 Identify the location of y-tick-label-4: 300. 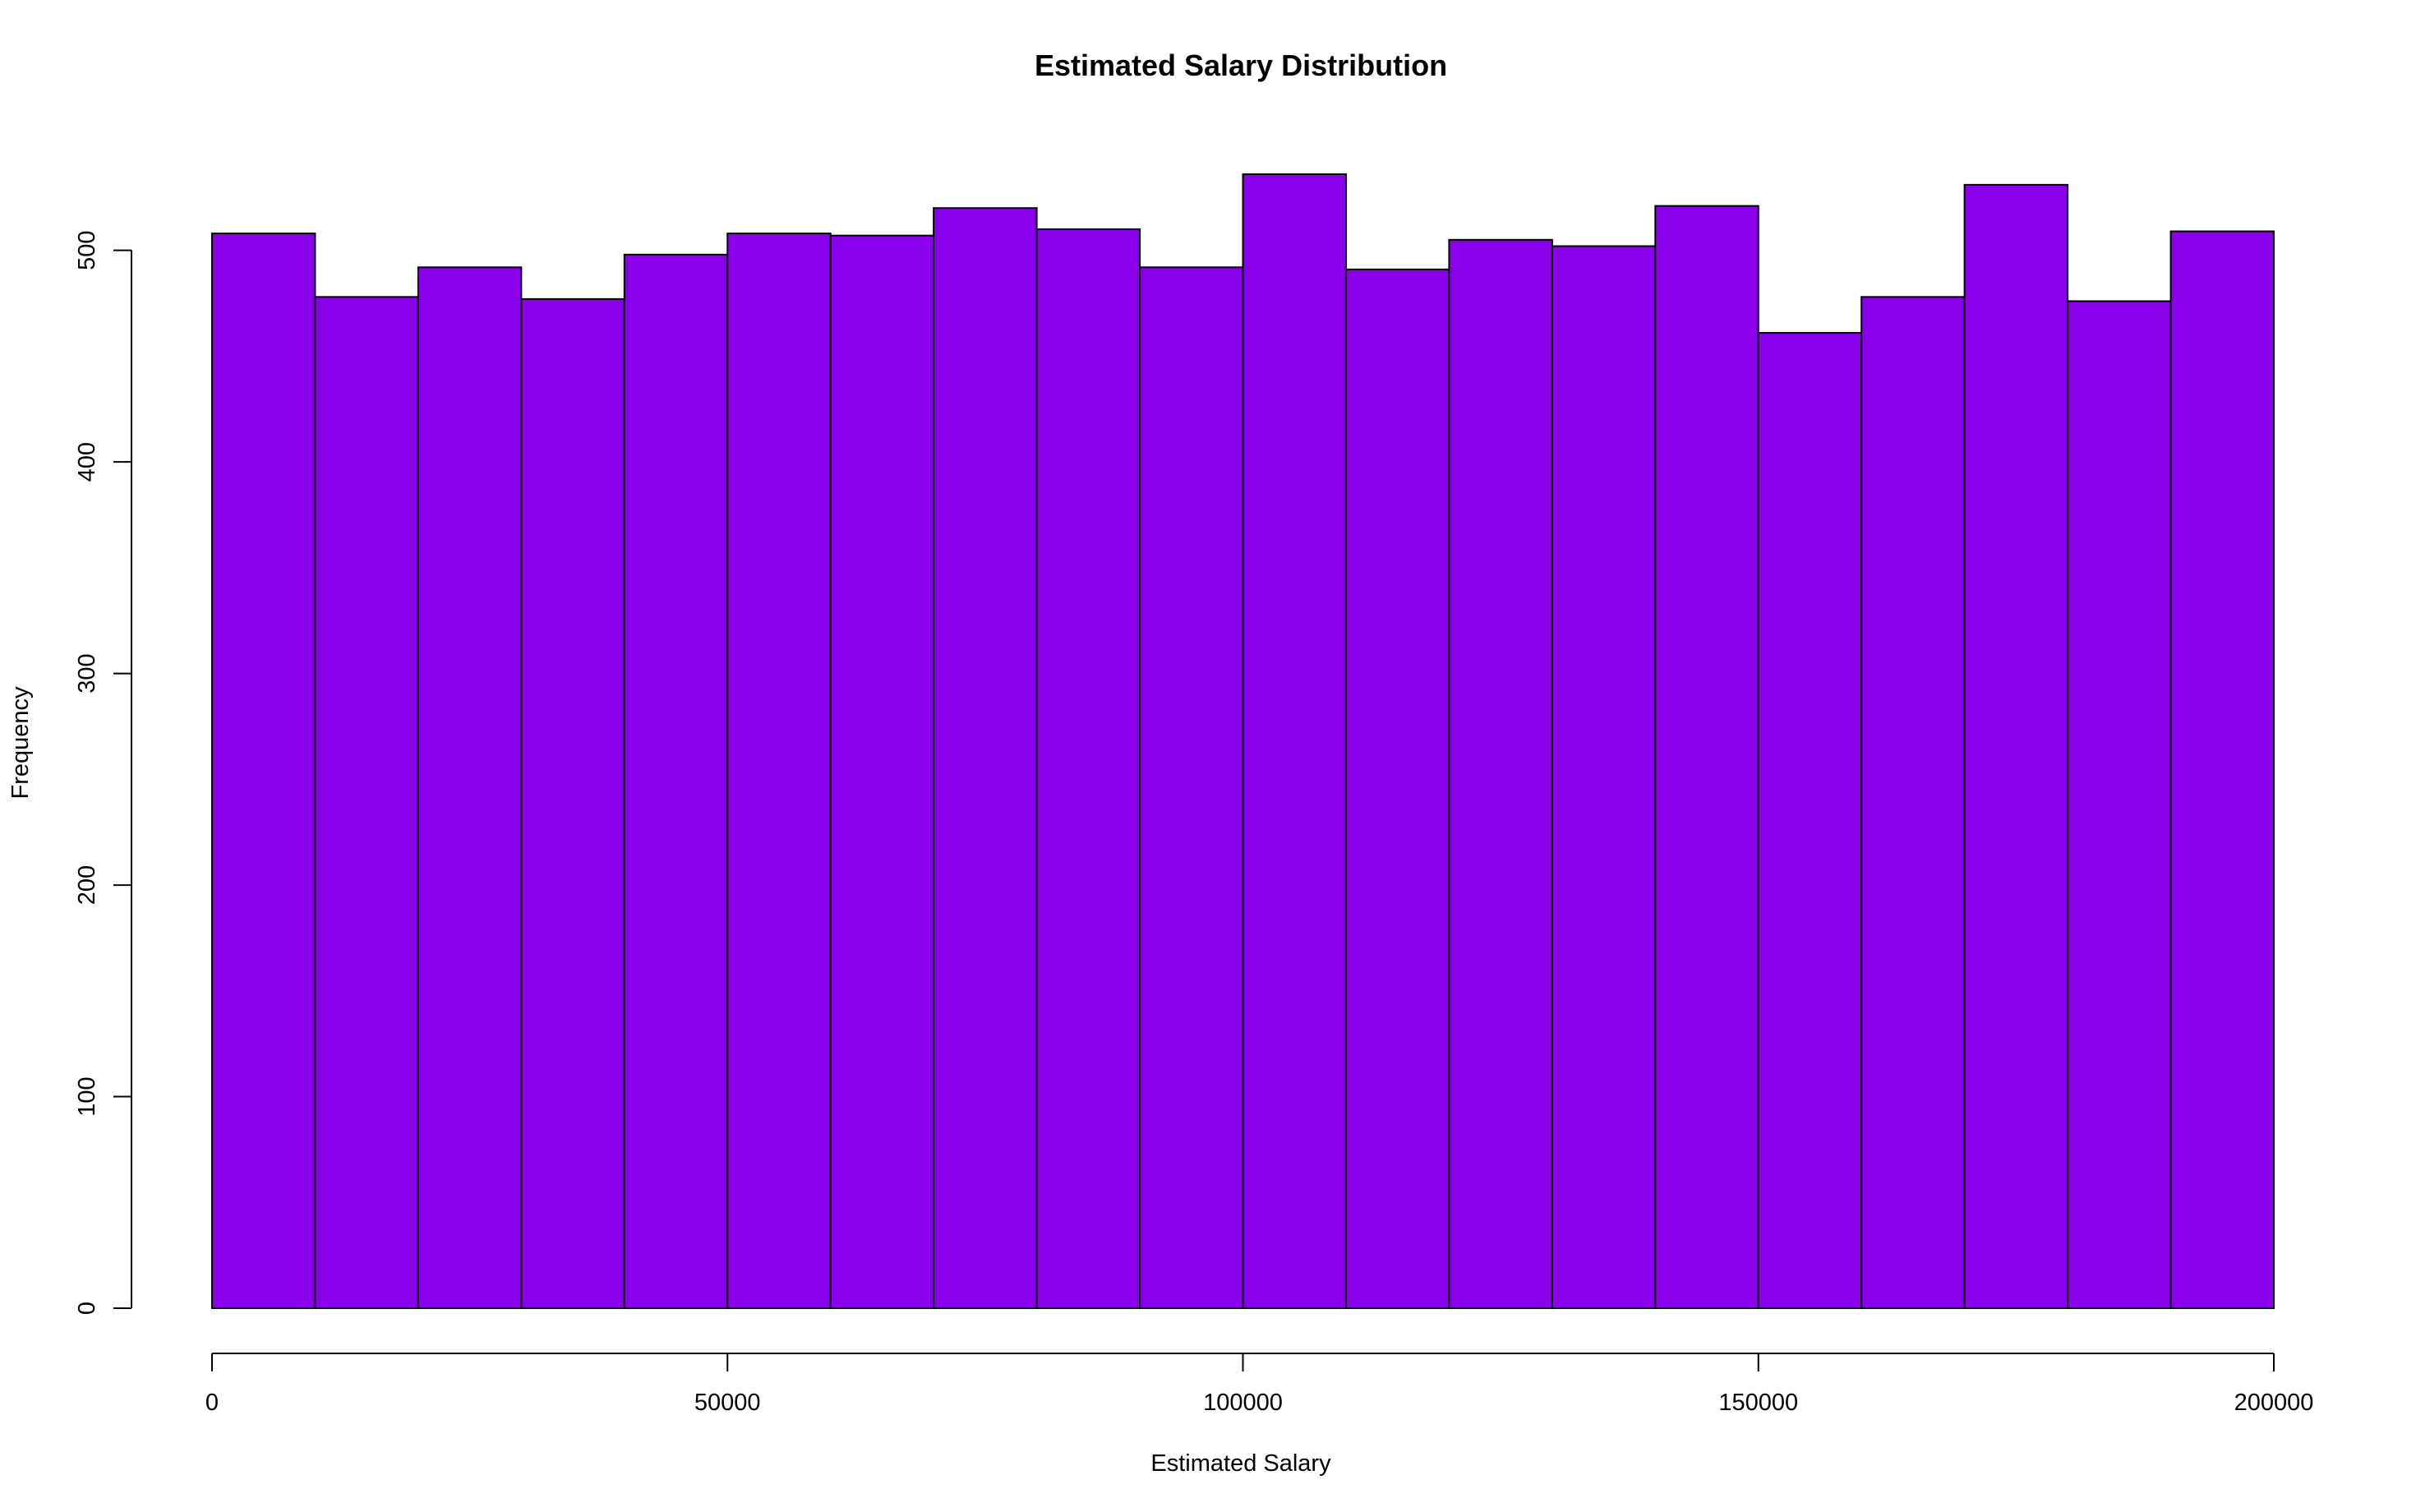
(87, 673).